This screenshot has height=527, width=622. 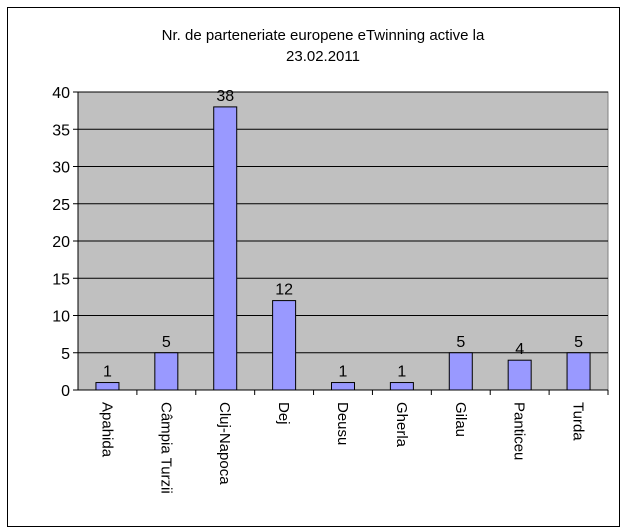 I want to click on x-category-label: Gilau, so click(x=460, y=419).